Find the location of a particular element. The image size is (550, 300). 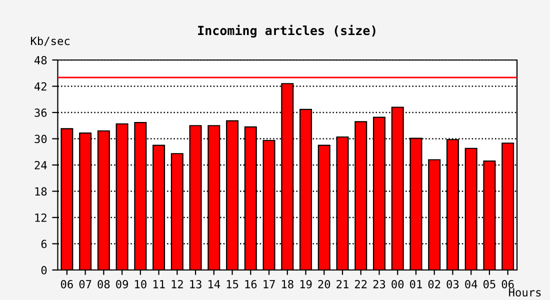

y-tick-label: 42 is located at coordinates (40, 86).